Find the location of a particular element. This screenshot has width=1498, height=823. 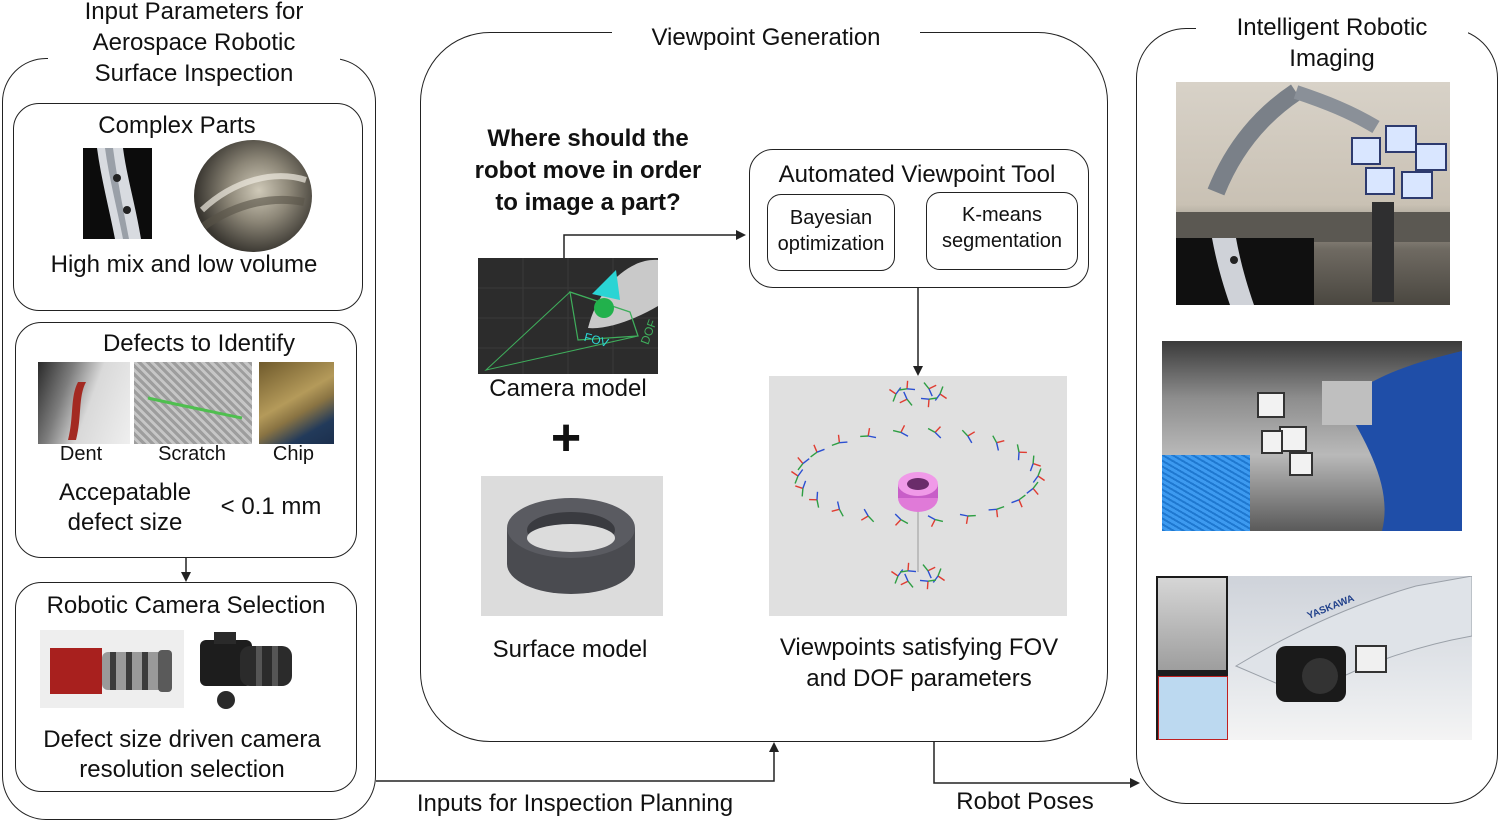

acceptable-defect-size-label: Accepatable defect size is located at coordinates (125, 507).